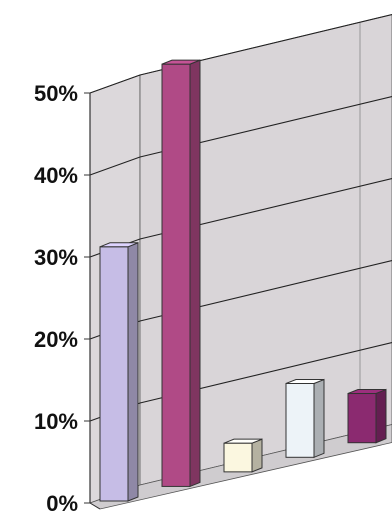  I want to click on y-tick-label: 10%, so click(56, 421).